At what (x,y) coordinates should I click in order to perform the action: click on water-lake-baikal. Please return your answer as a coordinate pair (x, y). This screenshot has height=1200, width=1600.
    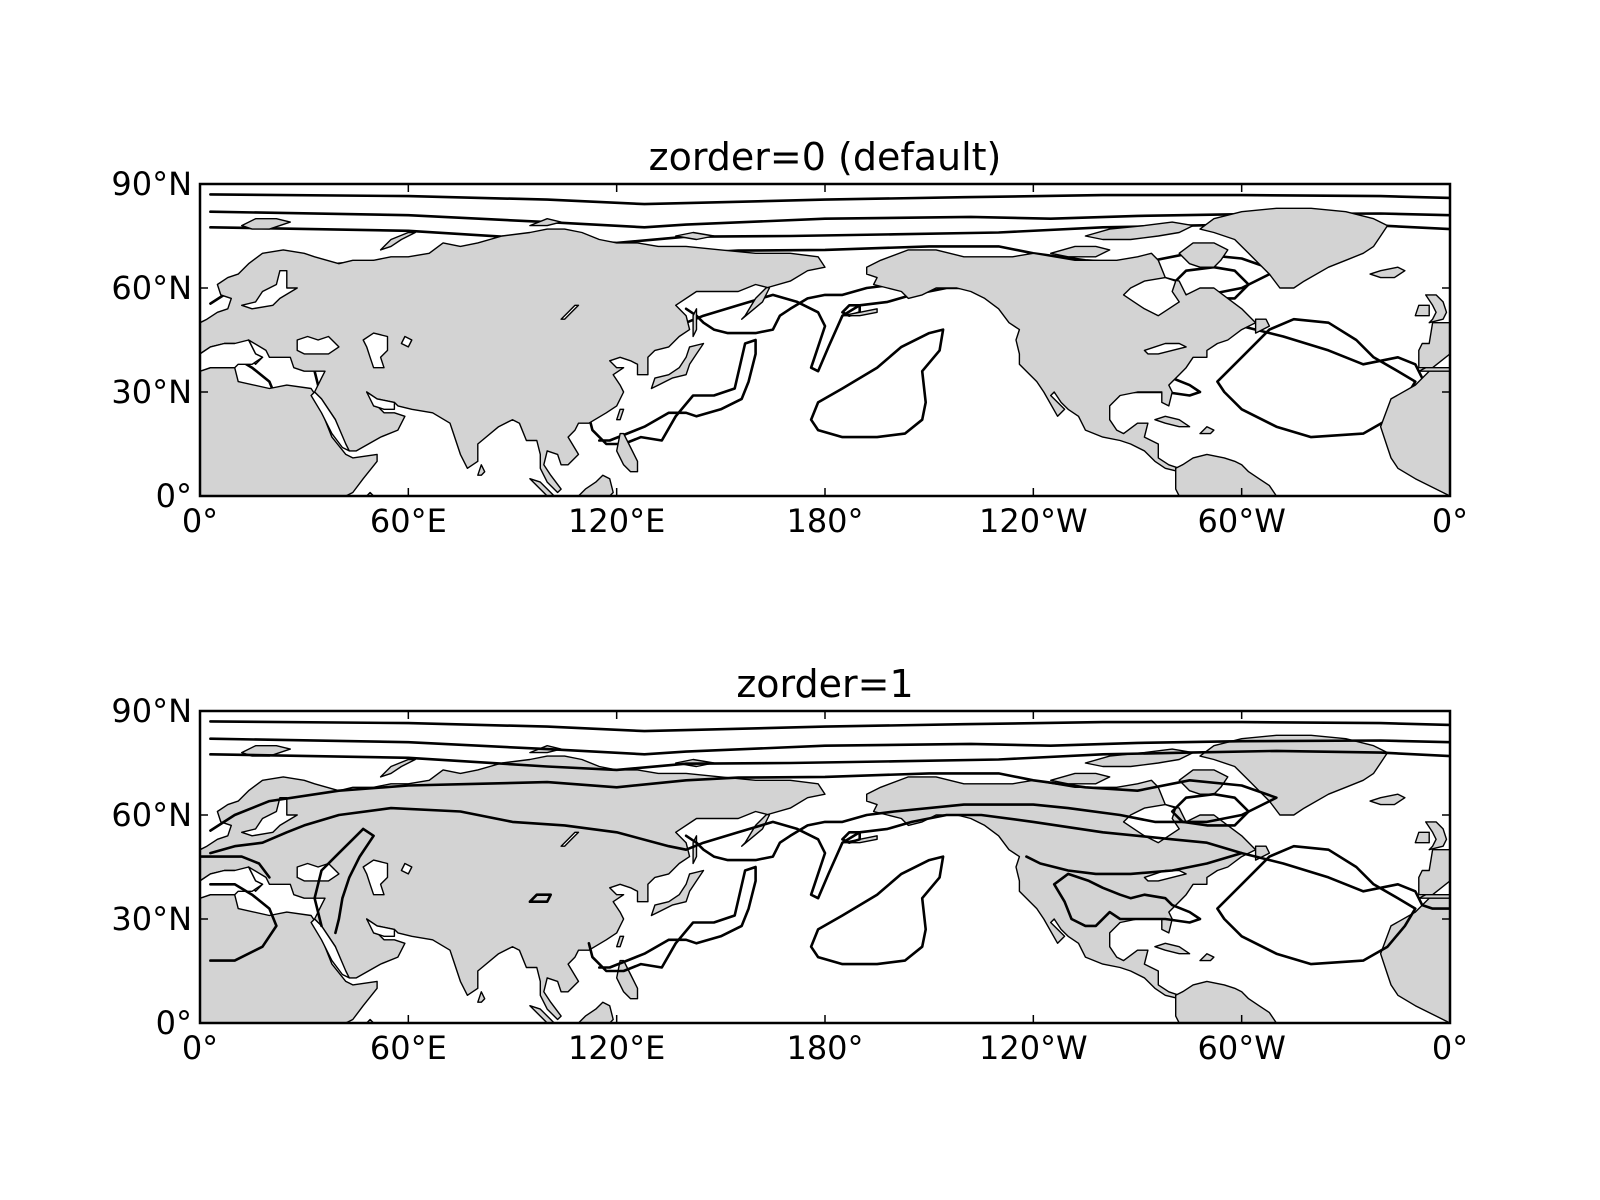
    Looking at the image, I should click on (570, 312).